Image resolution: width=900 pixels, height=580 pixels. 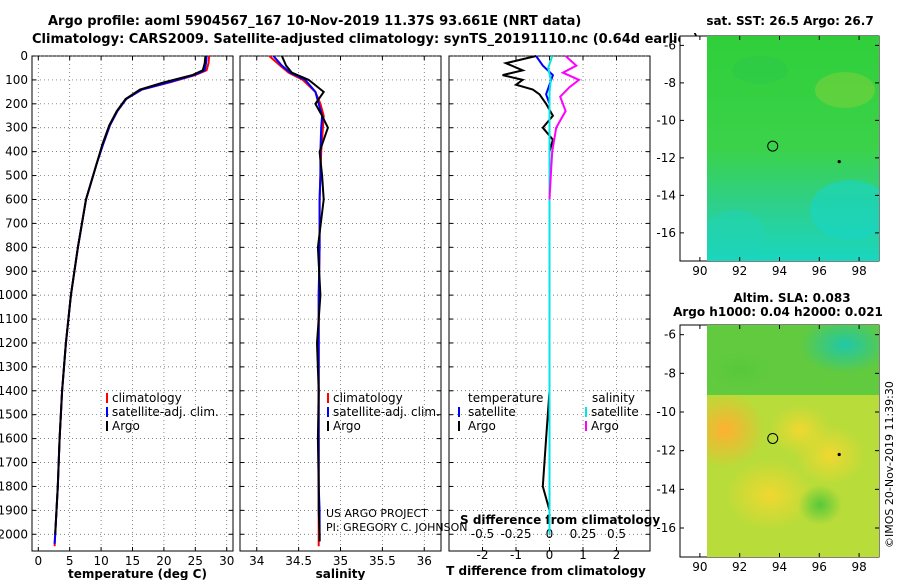 I want to click on y-tick-label: 800, so click(x=16, y=247).